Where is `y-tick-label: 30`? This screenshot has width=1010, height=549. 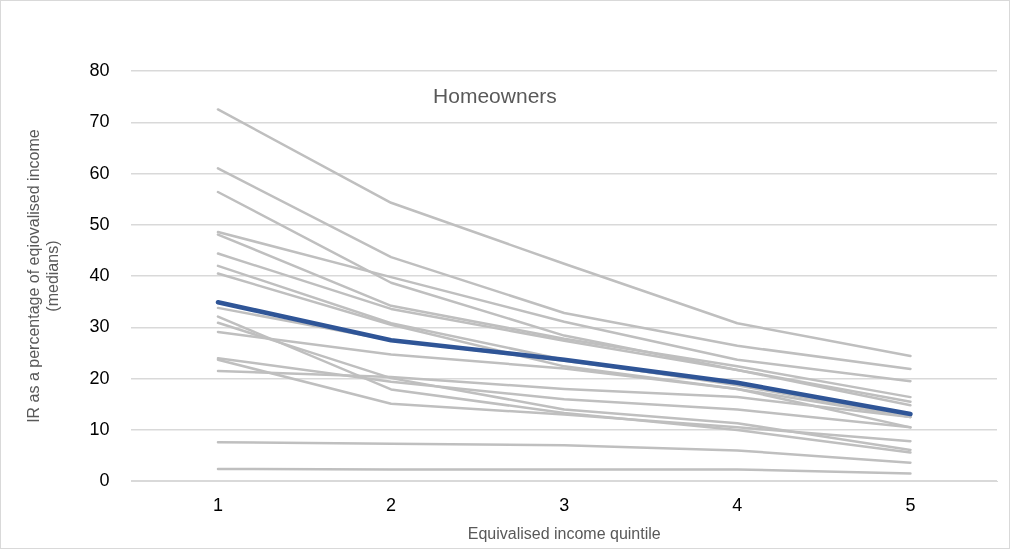
y-tick-label: 30 is located at coordinates (99, 326).